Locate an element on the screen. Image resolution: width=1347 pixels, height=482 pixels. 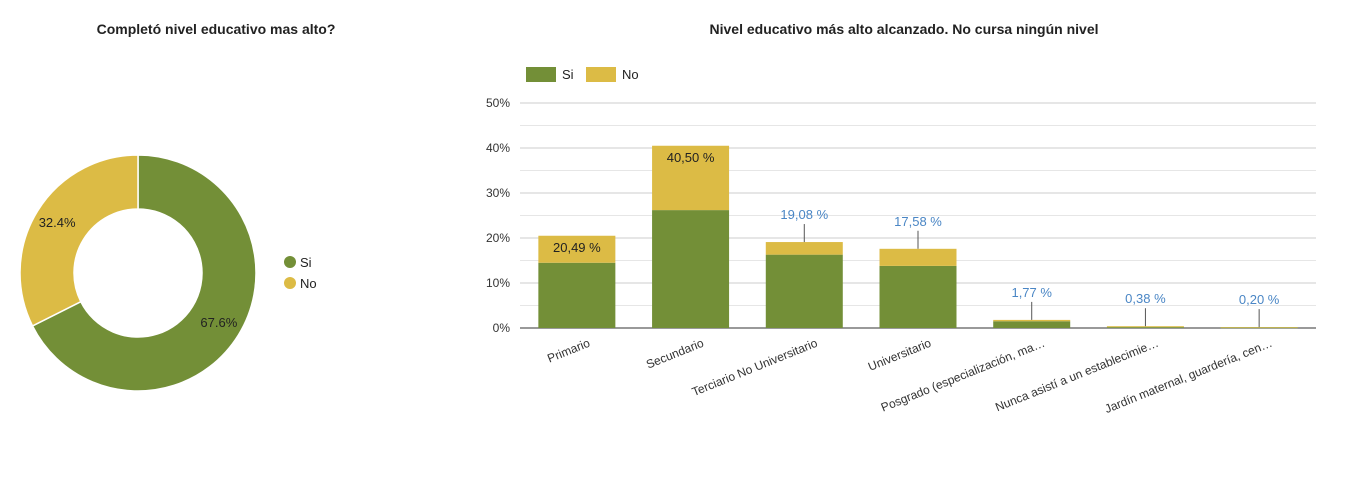
donut-title: Completó nivel educativo mas alto? is located at coordinates (216, 29).